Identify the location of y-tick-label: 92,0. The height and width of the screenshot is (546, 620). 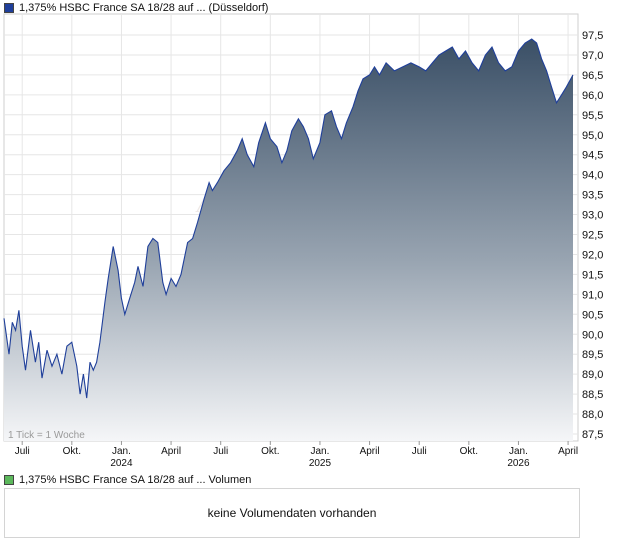
(592, 255).